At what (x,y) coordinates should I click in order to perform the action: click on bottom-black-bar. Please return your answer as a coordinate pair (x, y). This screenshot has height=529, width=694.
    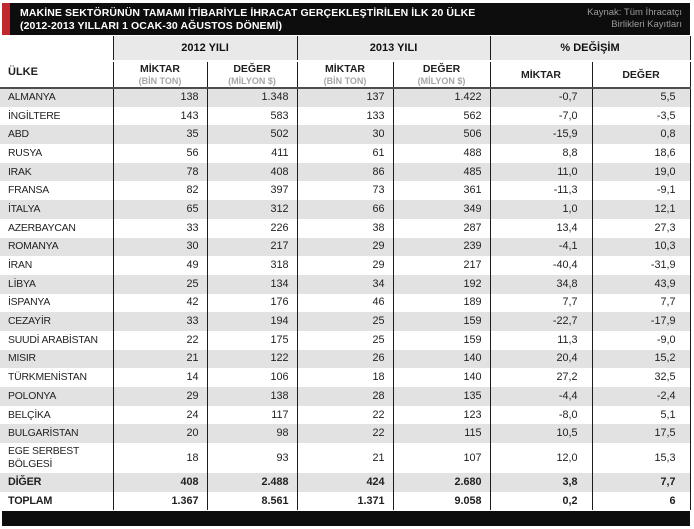
    Looking at the image, I should click on (346, 519).